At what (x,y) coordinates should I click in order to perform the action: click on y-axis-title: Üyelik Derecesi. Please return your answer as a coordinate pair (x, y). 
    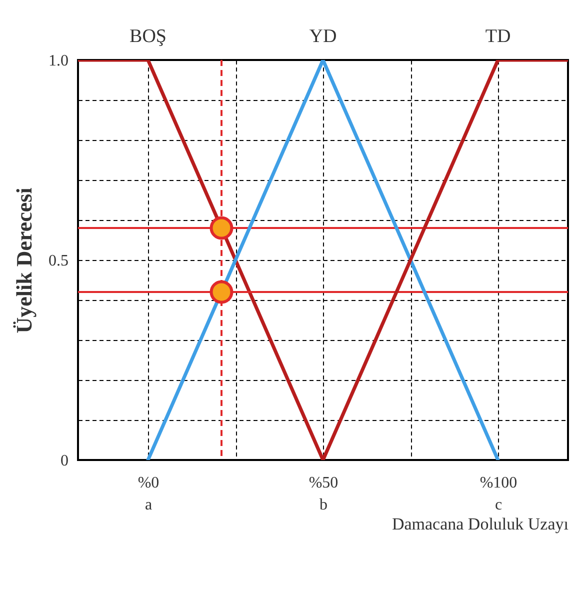
    Looking at the image, I should click on (24, 261).